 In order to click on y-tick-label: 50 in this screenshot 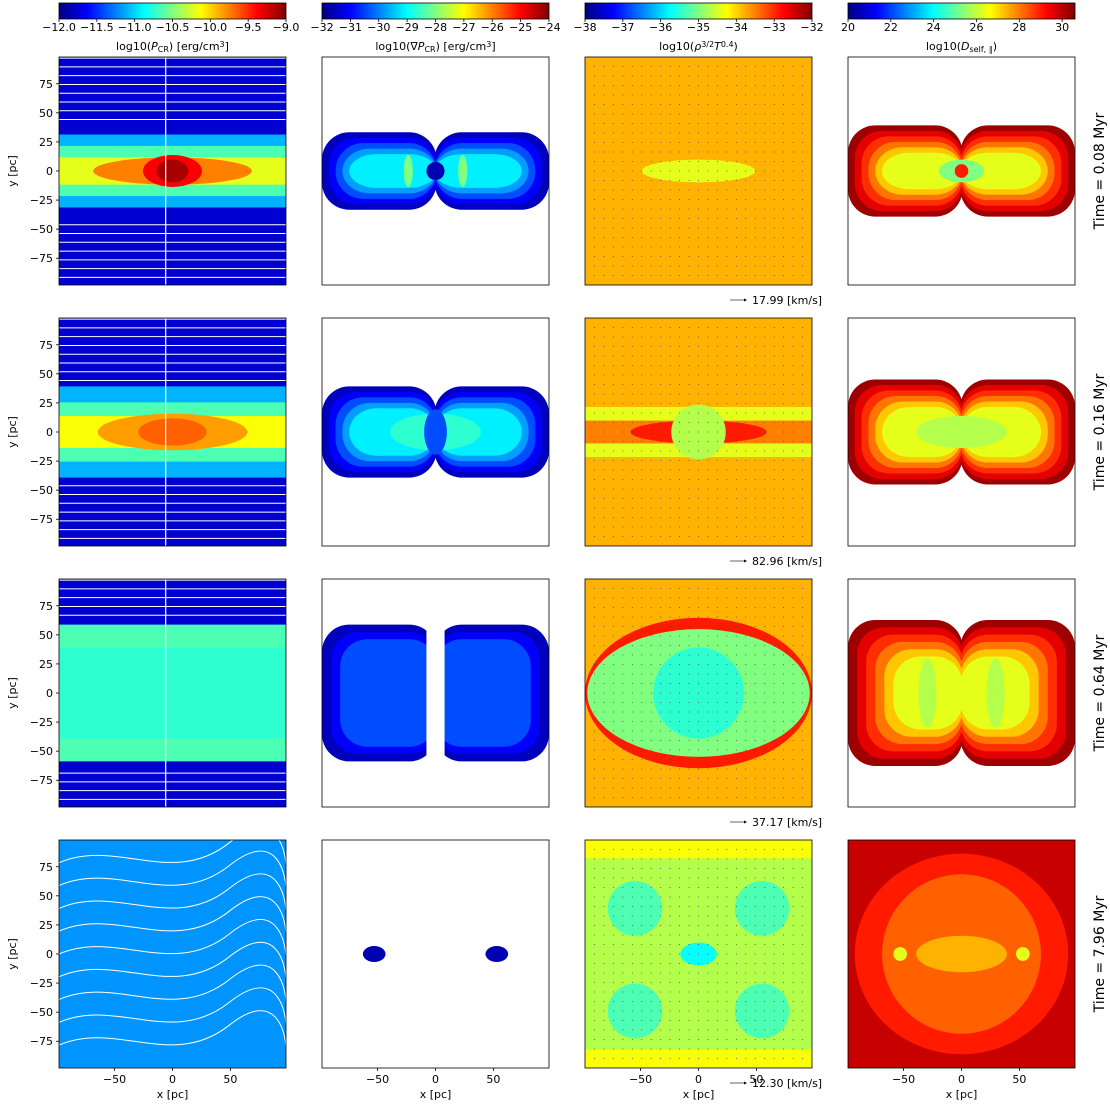, I will do `click(46, 113)`.